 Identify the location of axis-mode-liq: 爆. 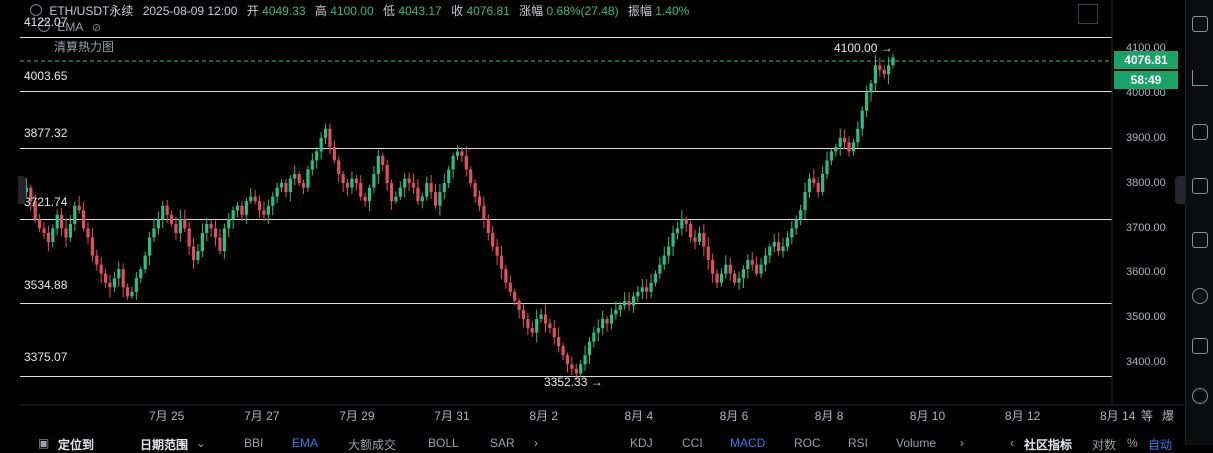
(1168, 416).